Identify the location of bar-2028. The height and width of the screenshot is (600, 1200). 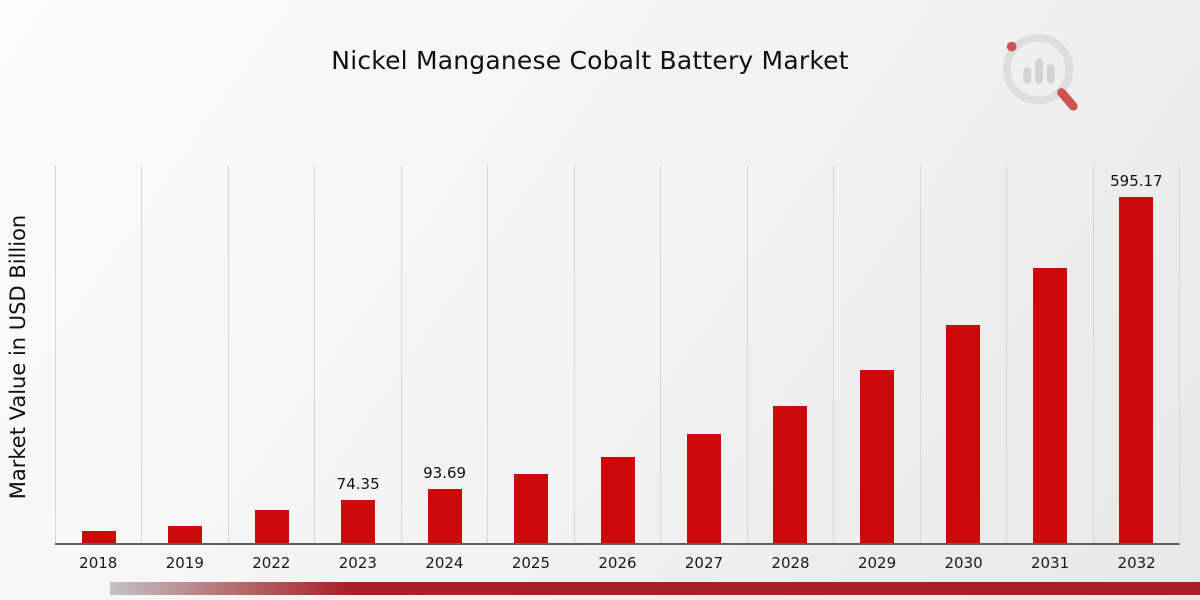
(790, 474).